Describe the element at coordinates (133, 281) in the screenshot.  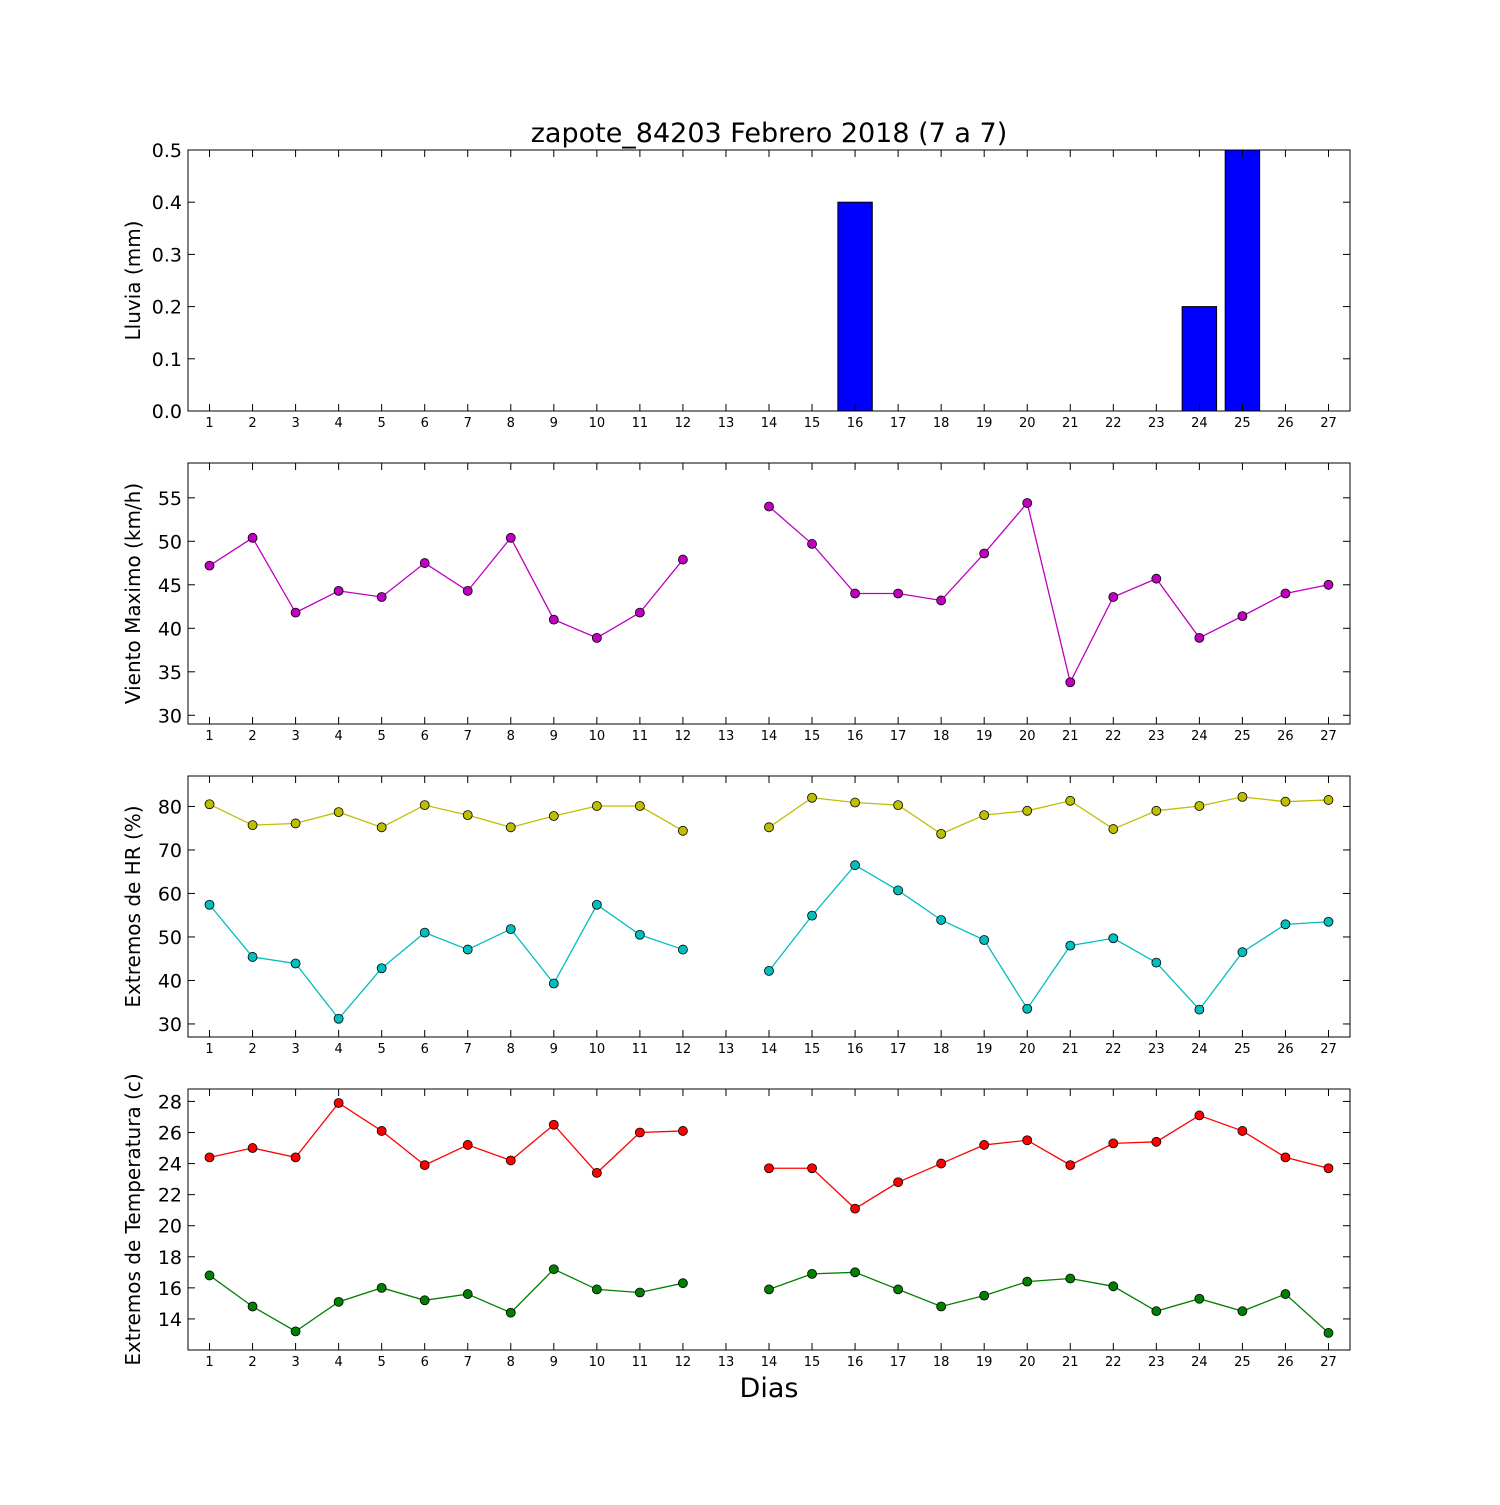
I see `y-axis-label: Lluvia (mm)` at that location.